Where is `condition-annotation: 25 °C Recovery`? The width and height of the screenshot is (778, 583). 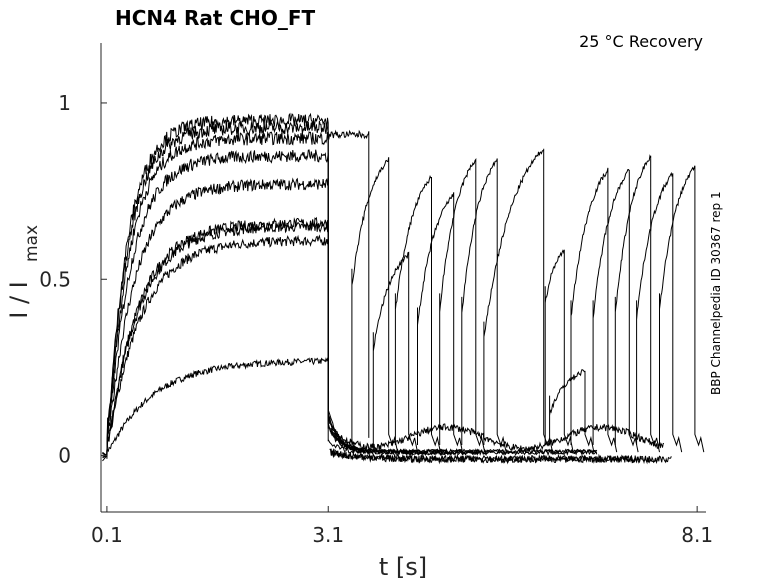
condition-annotation: 25 °C Recovery is located at coordinates (641, 41).